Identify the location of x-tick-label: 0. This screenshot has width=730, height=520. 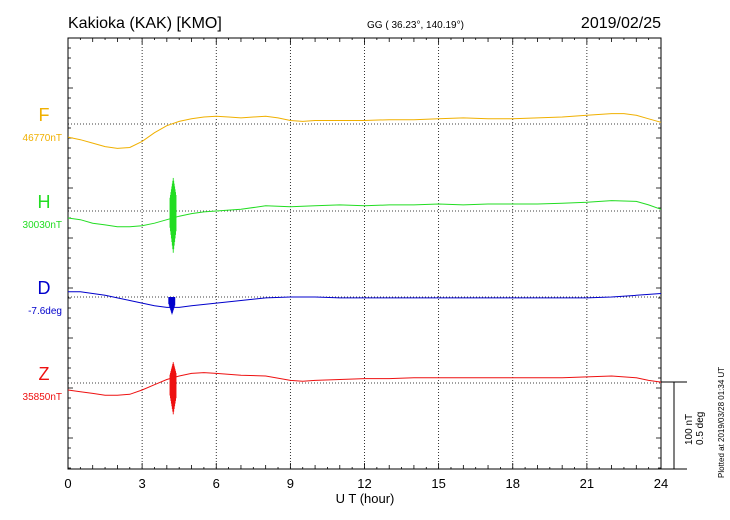
(67, 483).